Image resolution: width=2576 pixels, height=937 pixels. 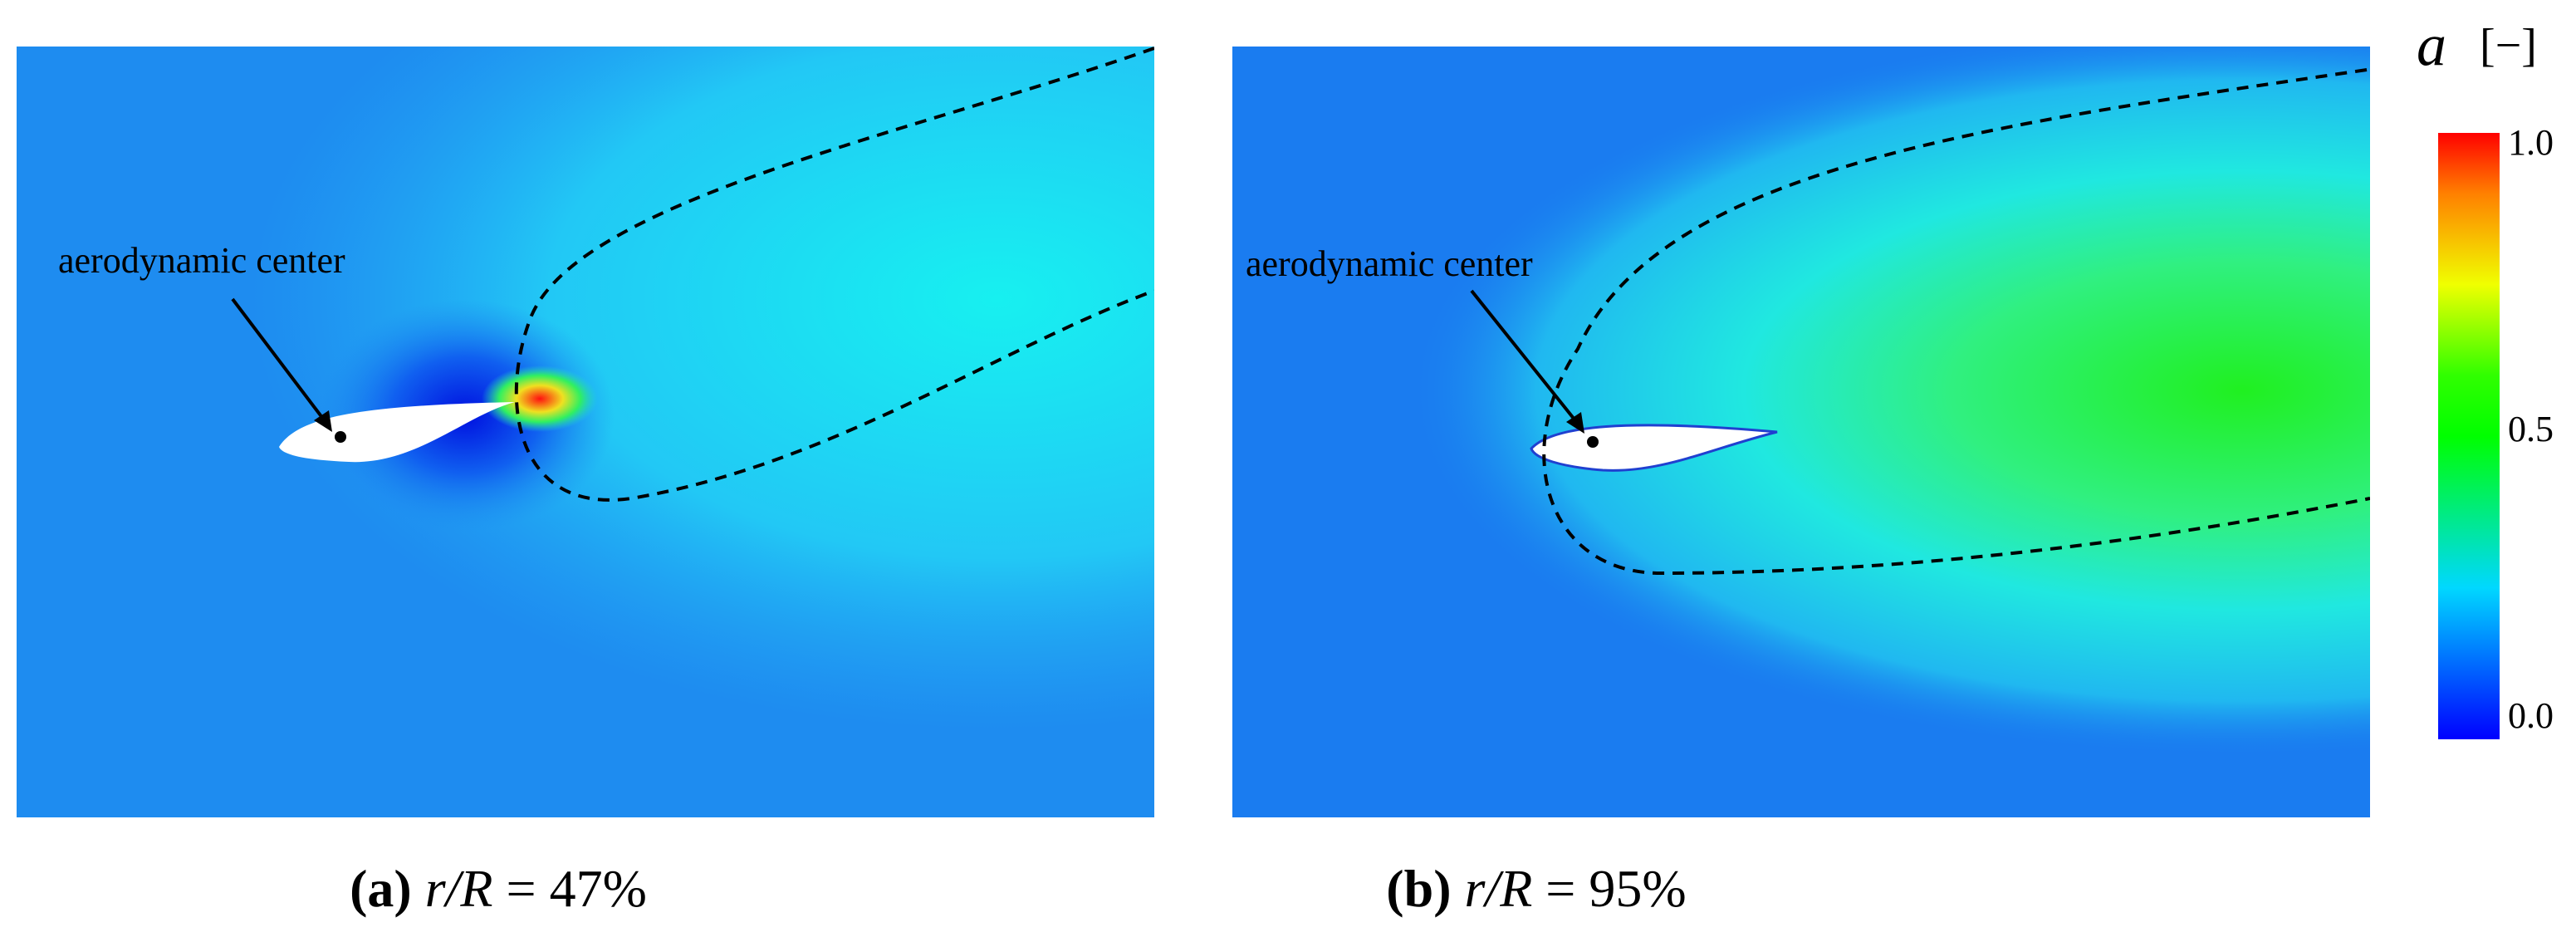 I want to click on caption-value: = 95%, so click(x=1615, y=888).